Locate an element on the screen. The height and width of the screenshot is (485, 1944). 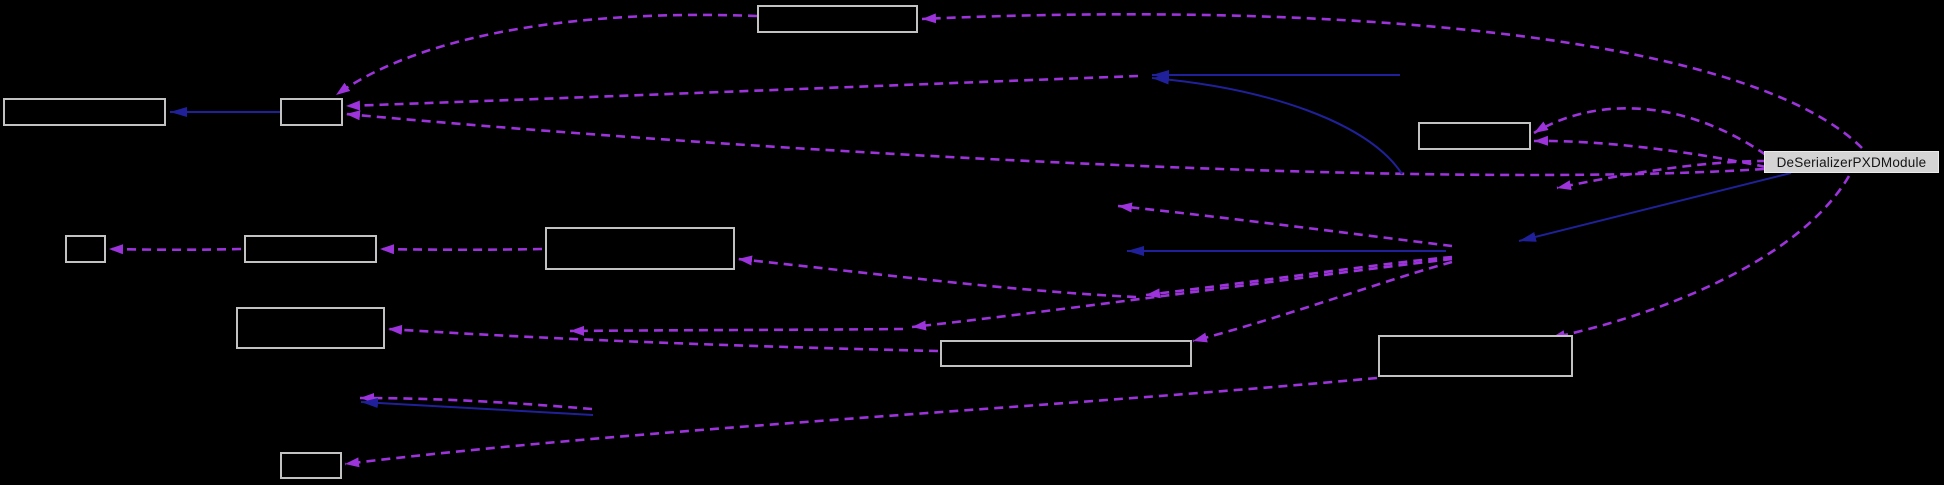
edge-mid-left-to-small-left is located at coordinates (175, 249).